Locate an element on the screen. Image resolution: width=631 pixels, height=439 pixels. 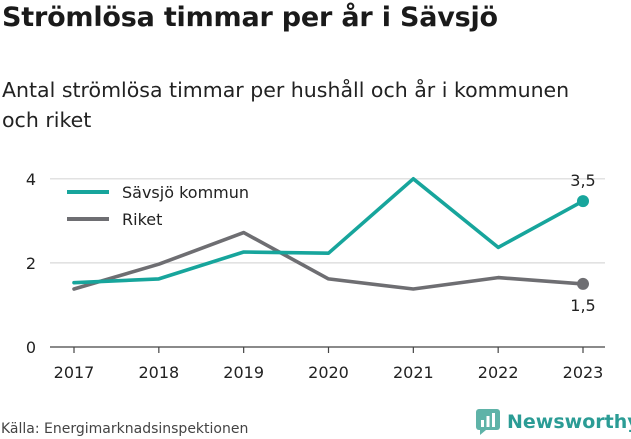
x-tick-label: 2017 is located at coordinates (74, 372).